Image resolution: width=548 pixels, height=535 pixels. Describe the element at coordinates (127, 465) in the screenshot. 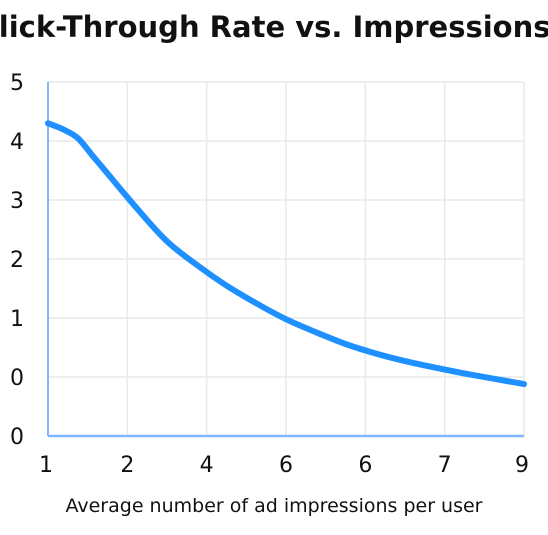

I see `x-tick-label: 2` at that location.